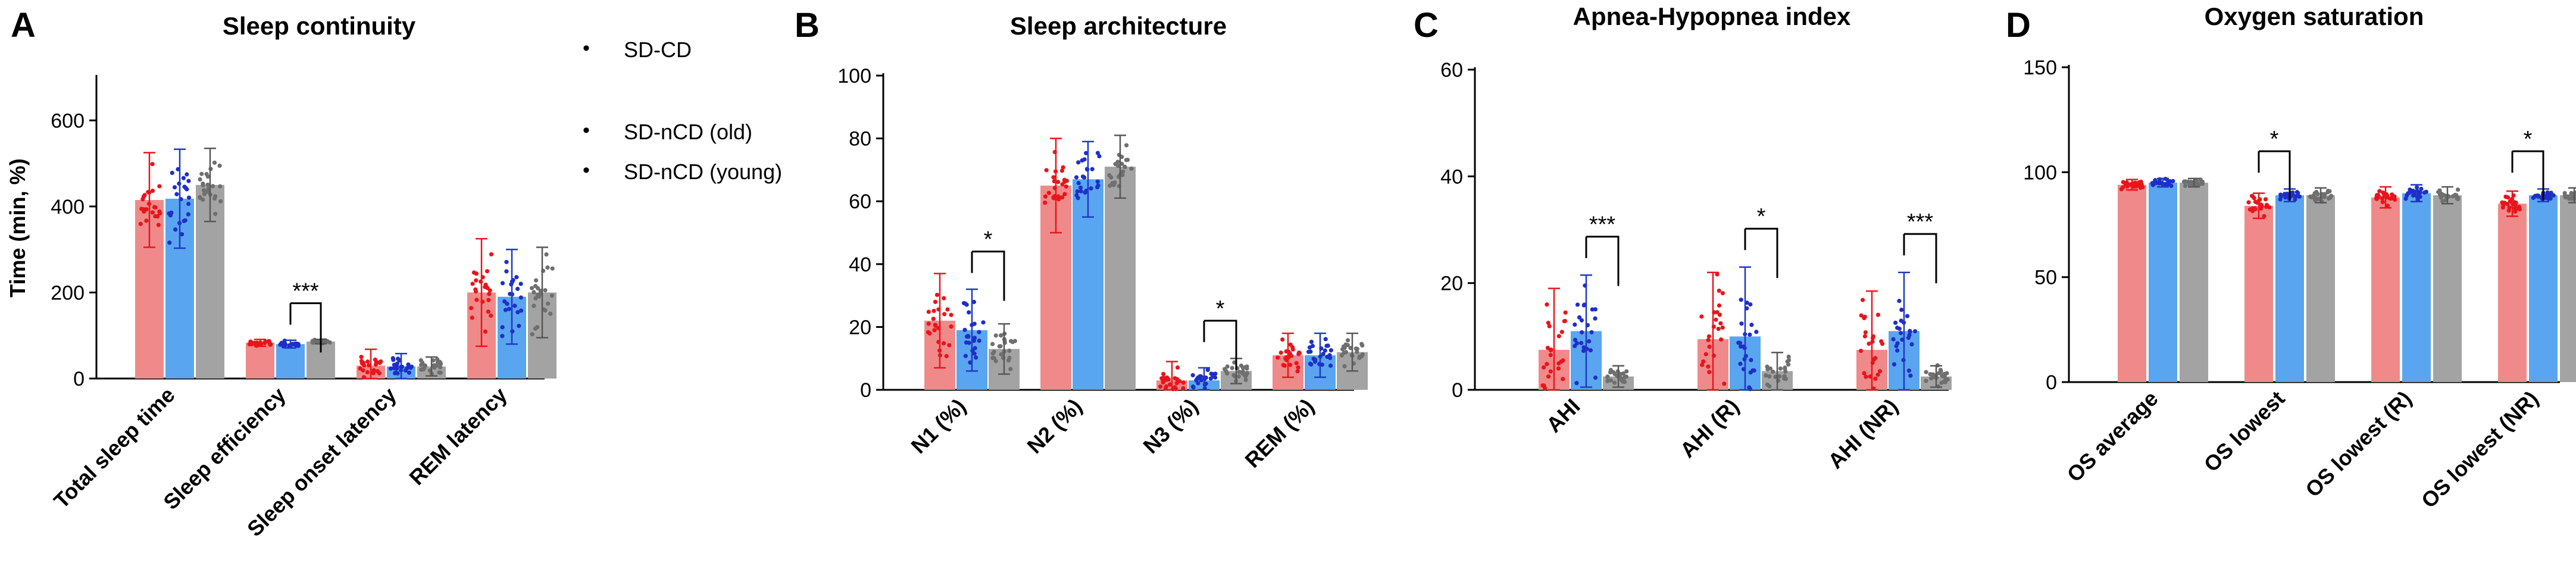 This screenshot has height=566, width=2576. What do you see at coordinates (2244, 431) in the screenshot?
I see `x-tick-label: OS lowest` at bounding box center [2244, 431].